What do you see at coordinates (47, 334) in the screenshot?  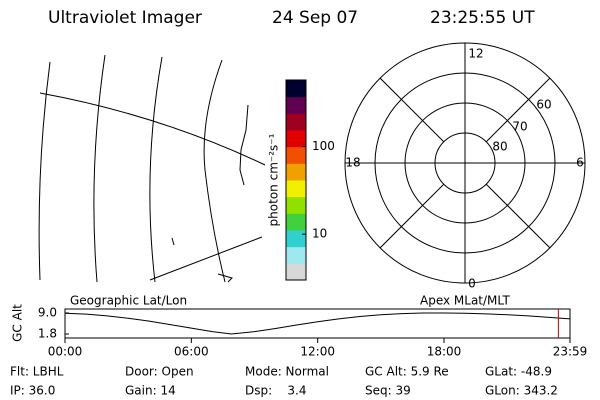 I see `y-tick-label: 1.8` at bounding box center [47, 334].